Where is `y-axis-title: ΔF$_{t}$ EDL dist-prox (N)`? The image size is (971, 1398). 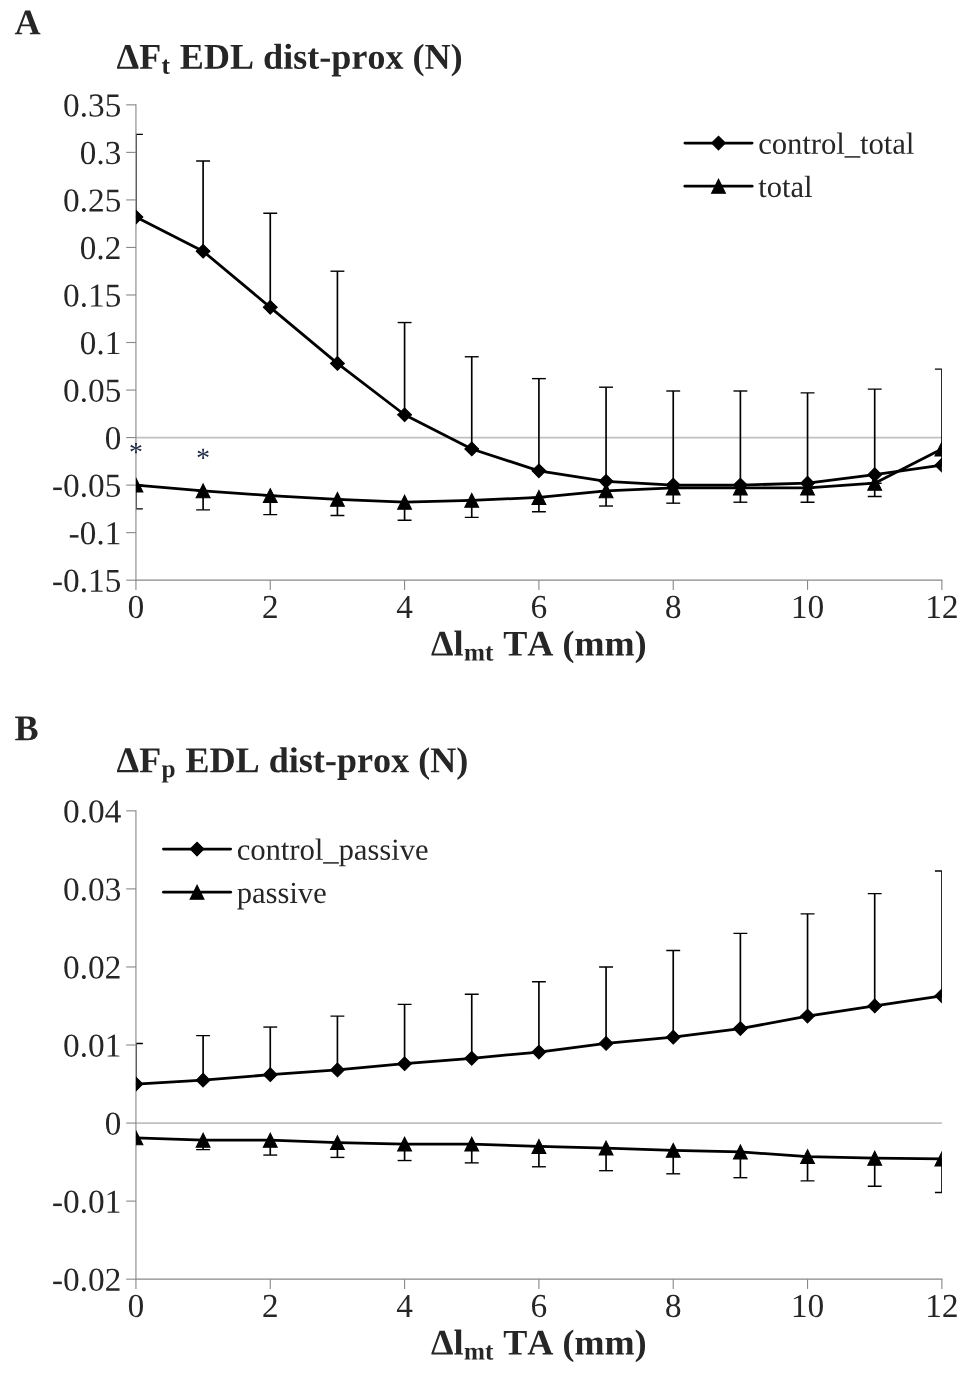 y-axis-title: ΔF$_{t}$ EDL dist-prox (N) is located at coordinates (289, 60).